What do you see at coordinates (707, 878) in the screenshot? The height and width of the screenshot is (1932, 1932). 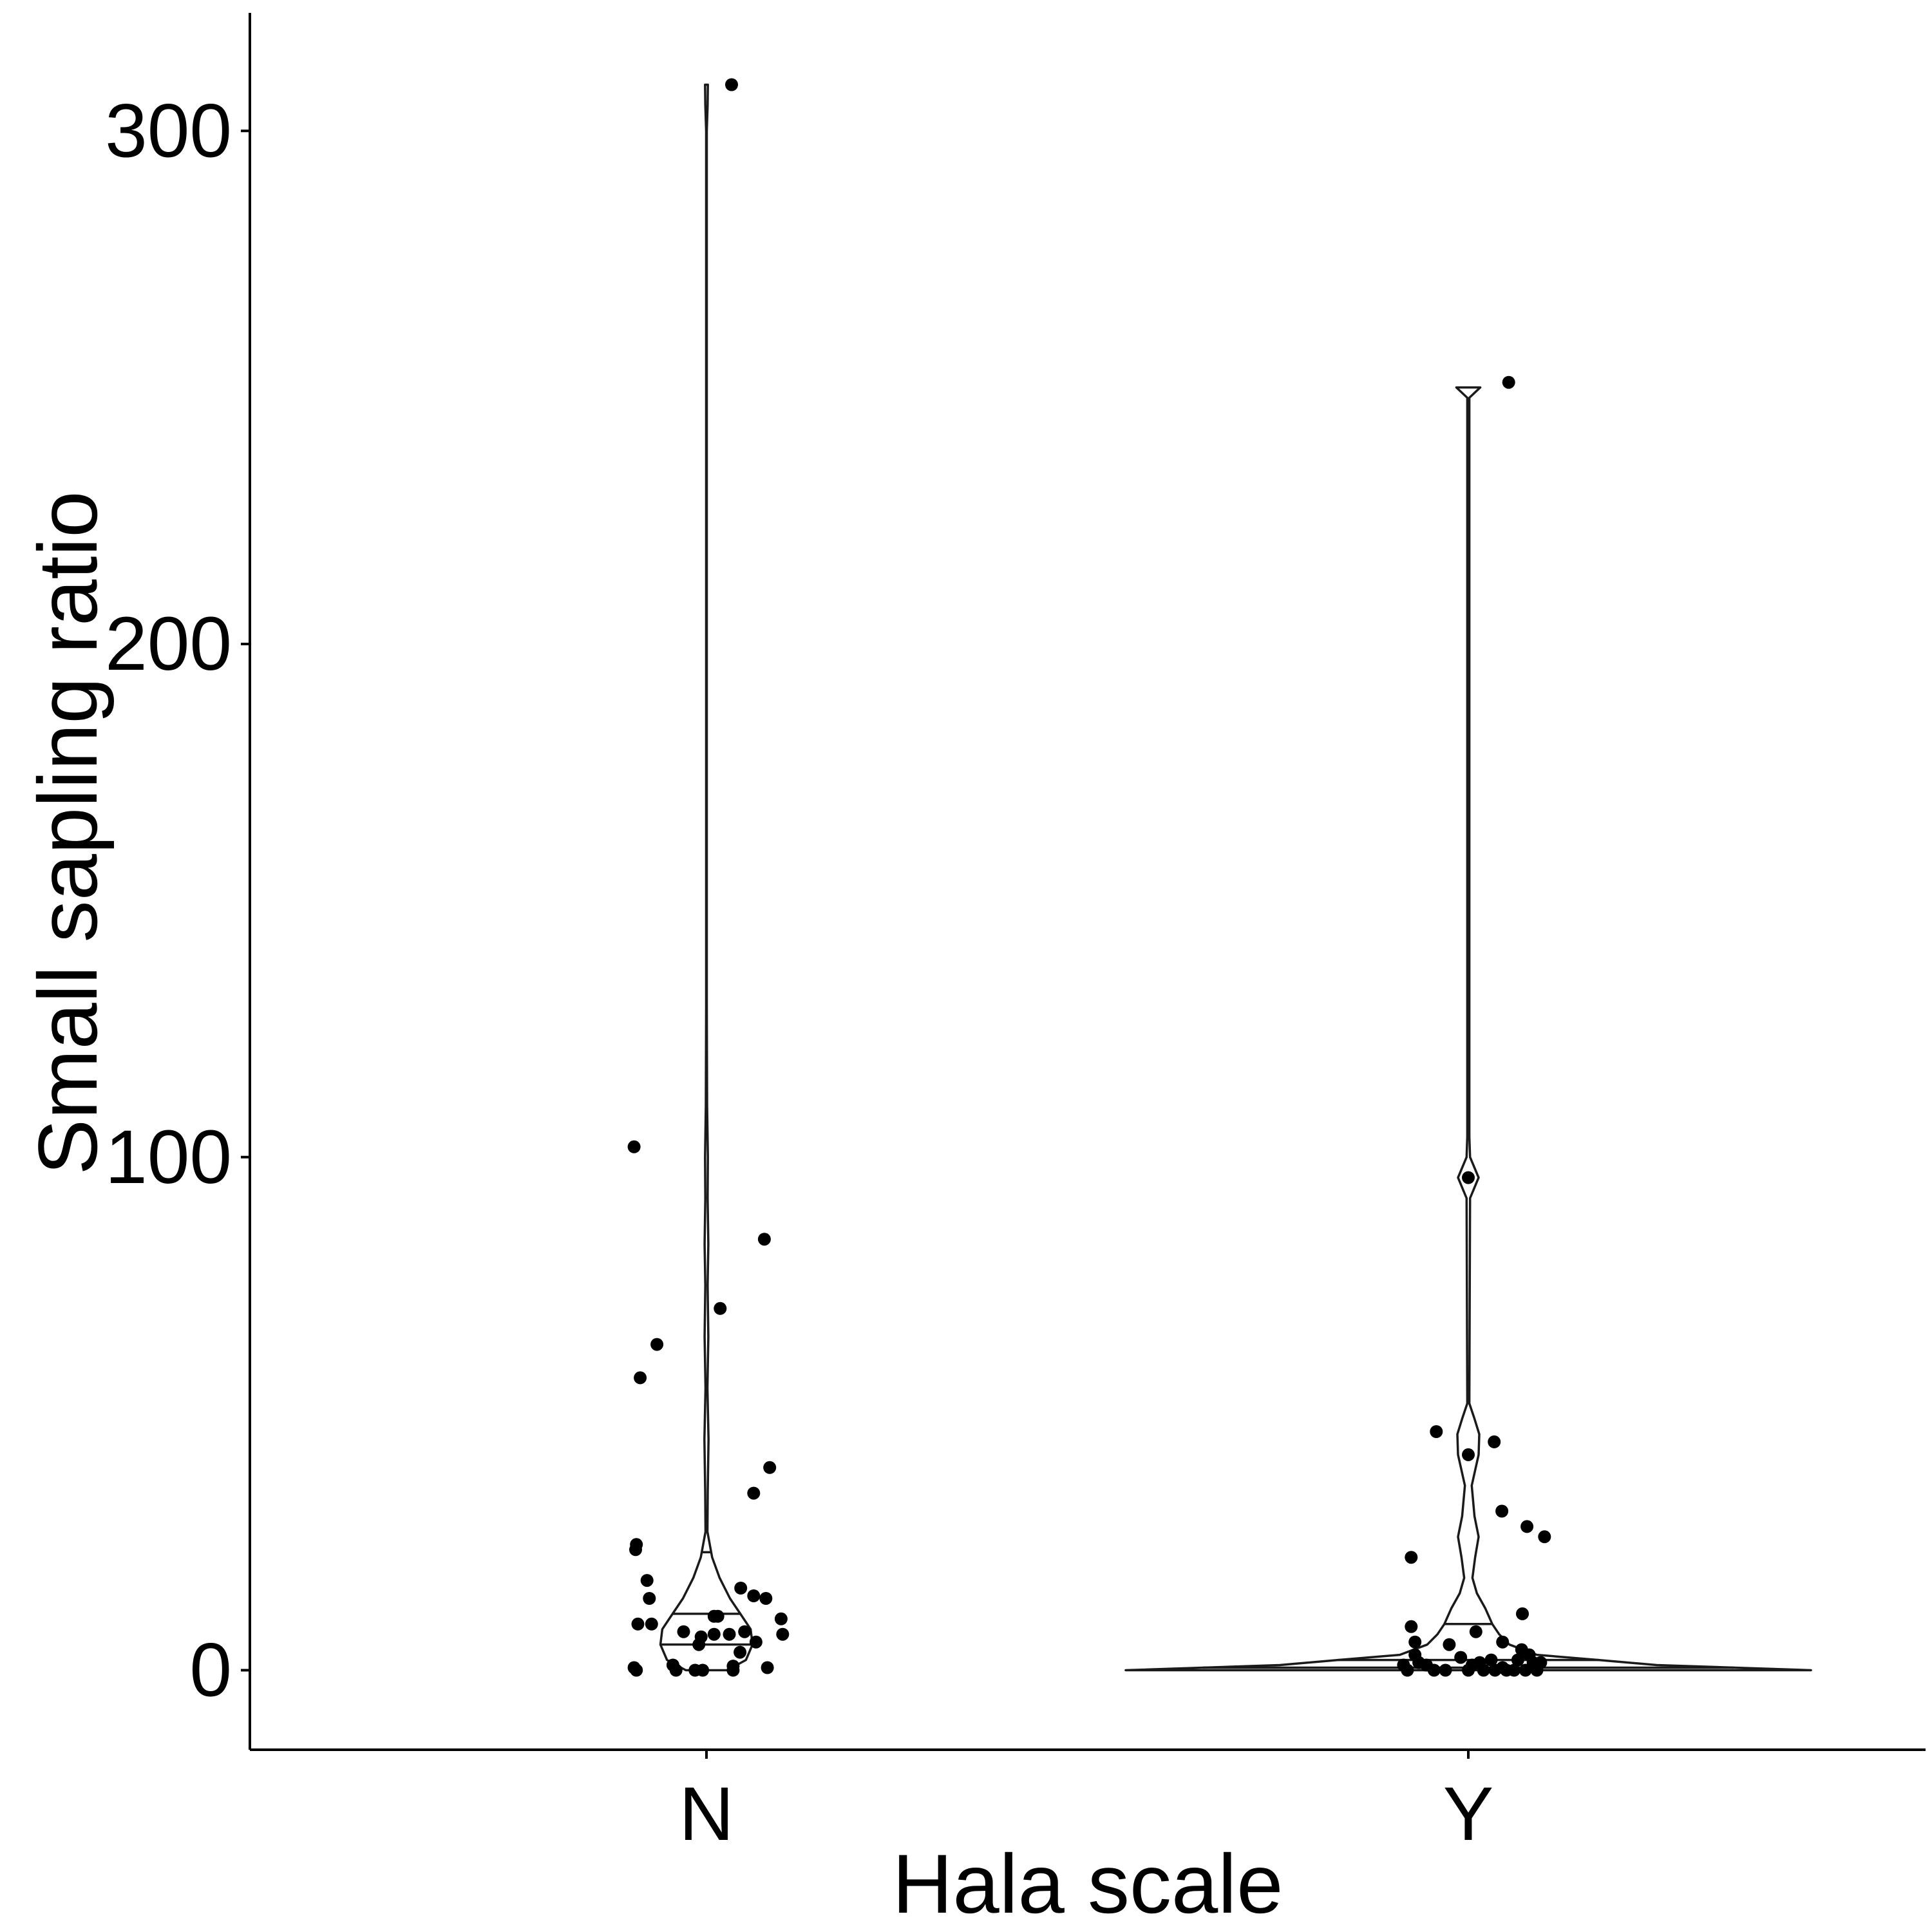 I see `violin-N` at bounding box center [707, 878].